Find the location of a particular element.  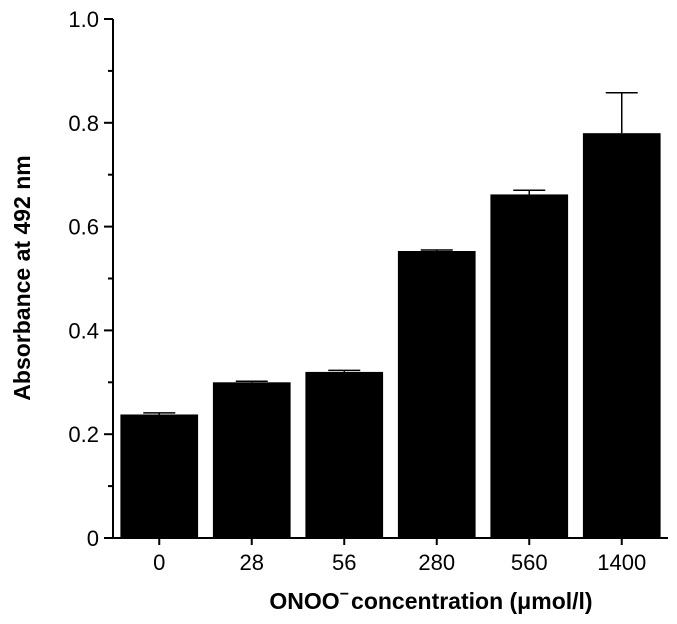

y-tick-label: 1.0 is located at coordinates (83, 19).